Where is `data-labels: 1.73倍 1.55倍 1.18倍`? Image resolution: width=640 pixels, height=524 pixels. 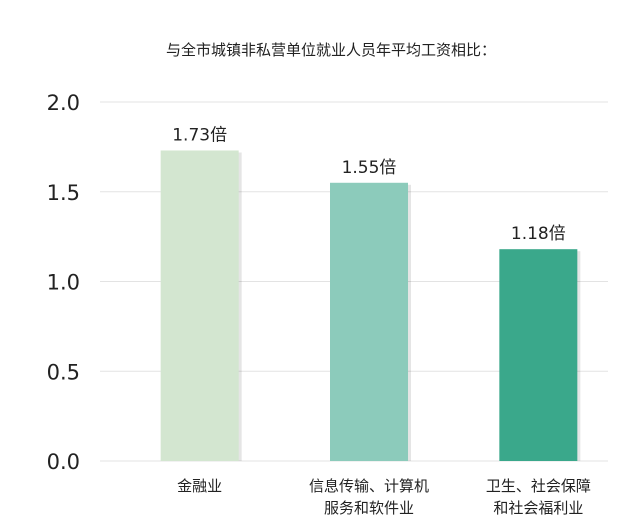 data-labels: 1.73倍 1.55倍 1.18倍 is located at coordinates (369, 184).